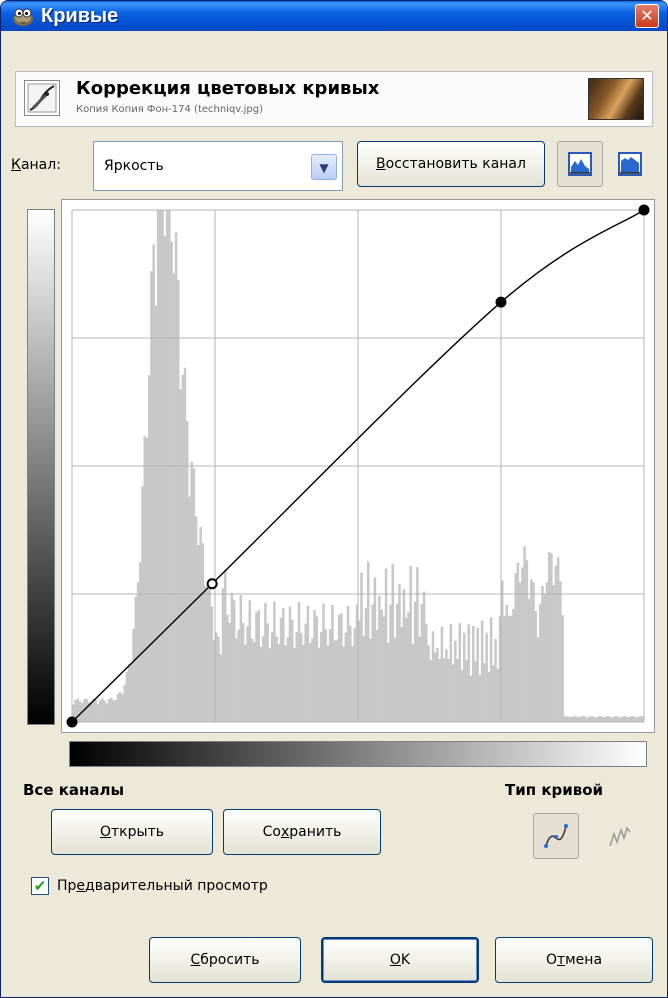 This screenshot has width=668, height=998. Describe the element at coordinates (132, 832) in the screenshot. I see `open-button: Открыть` at that location.